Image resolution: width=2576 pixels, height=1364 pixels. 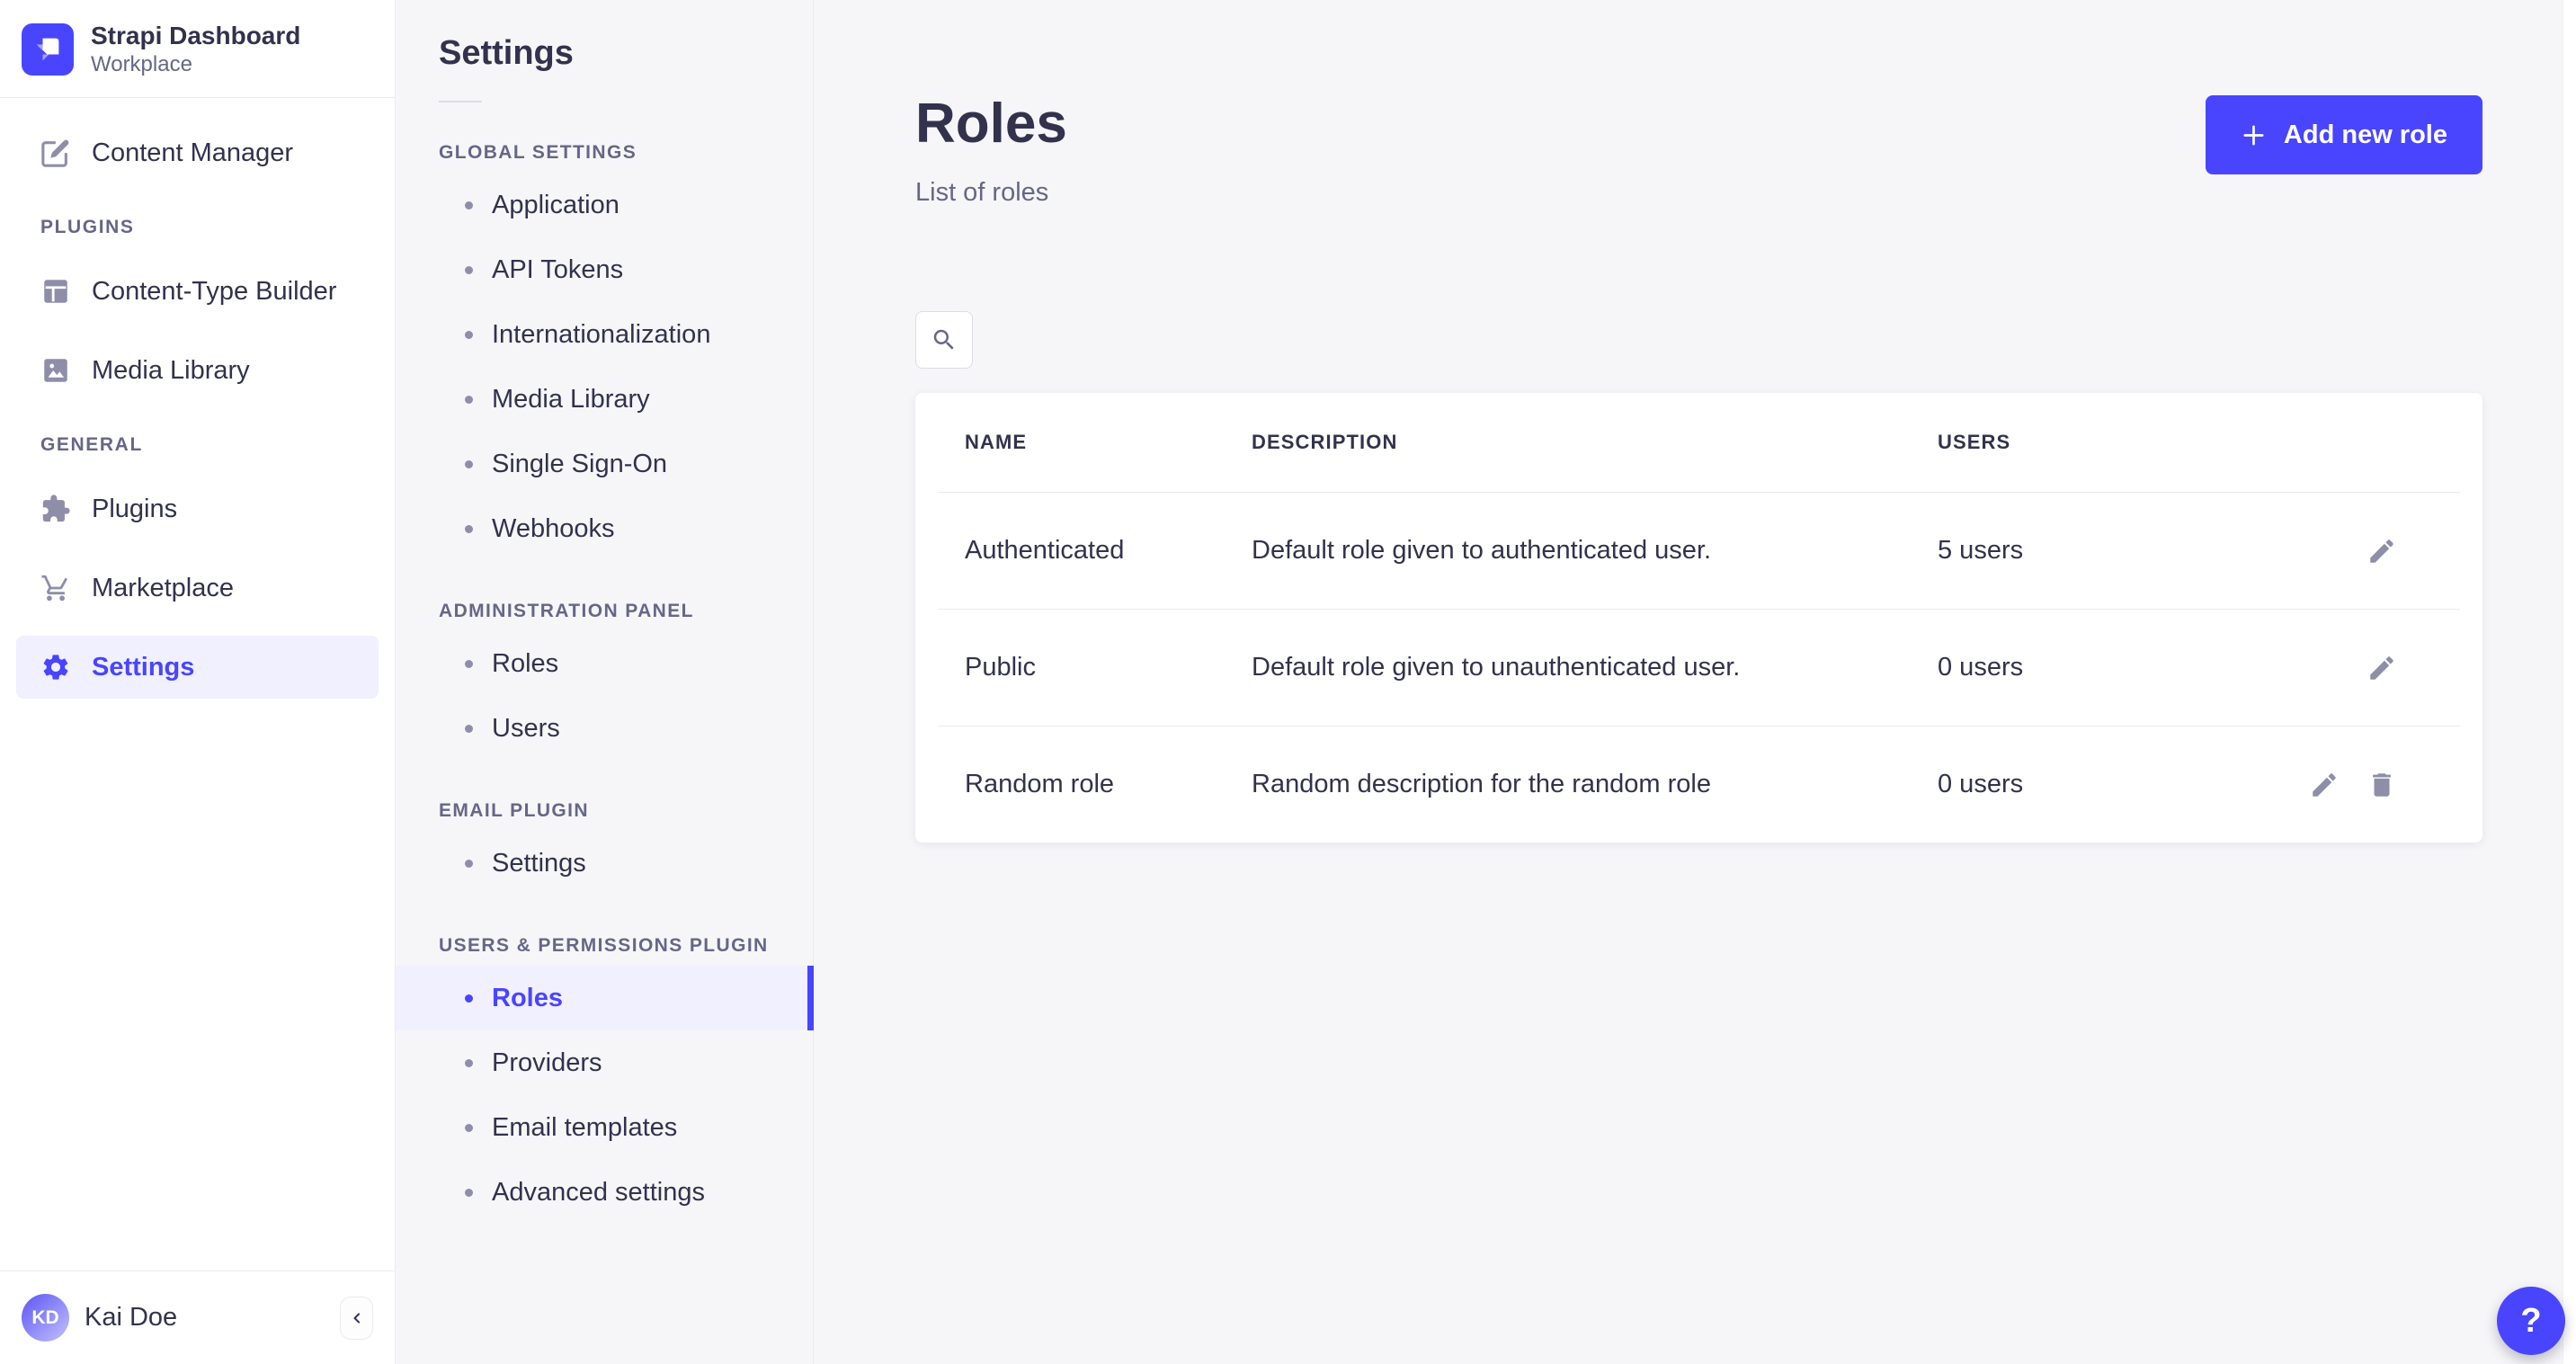 I want to click on app-title: Strapi Dashboard, so click(x=196, y=35).